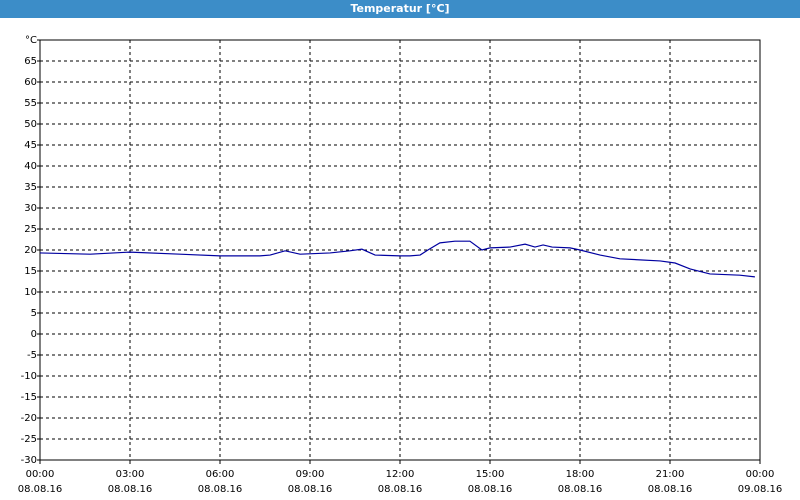  Describe the element at coordinates (220, 474) in the screenshot. I see `x-tick-label: 06:00` at that location.